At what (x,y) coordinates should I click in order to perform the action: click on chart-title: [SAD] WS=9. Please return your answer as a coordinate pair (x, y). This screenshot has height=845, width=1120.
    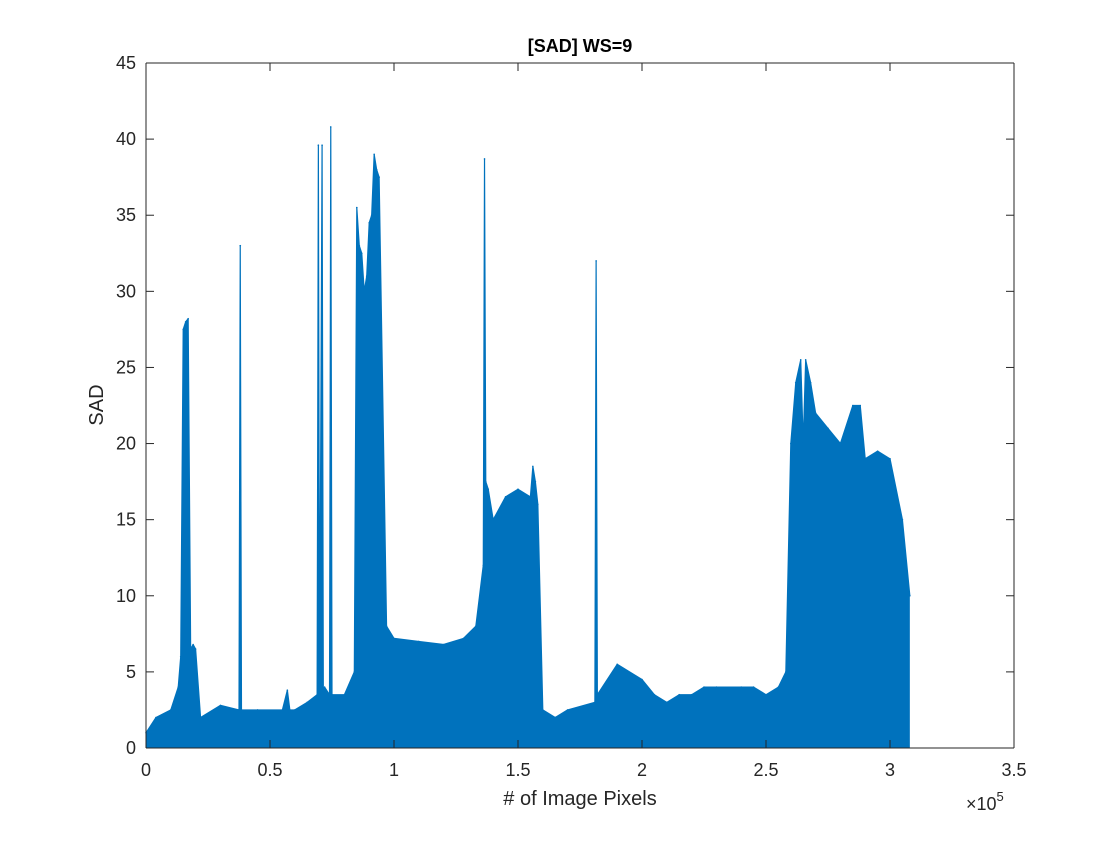
    Looking at the image, I should click on (580, 46).